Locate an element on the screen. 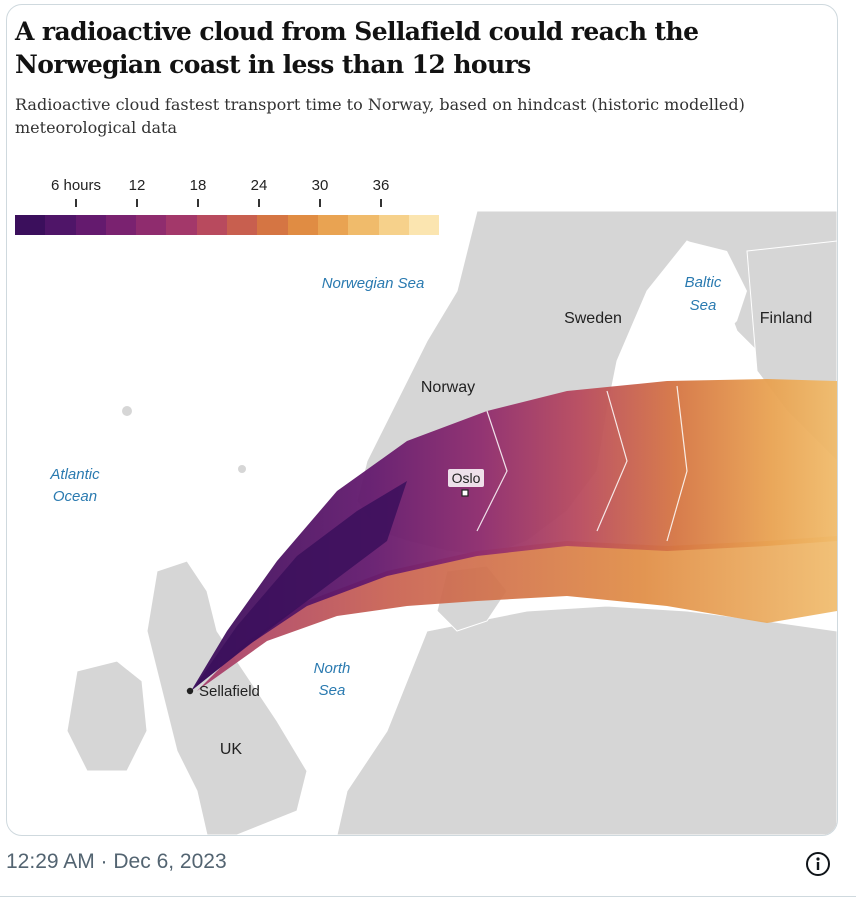 This screenshot has width=856, height=900. sea-baltic is located at coordinates (684, 316).